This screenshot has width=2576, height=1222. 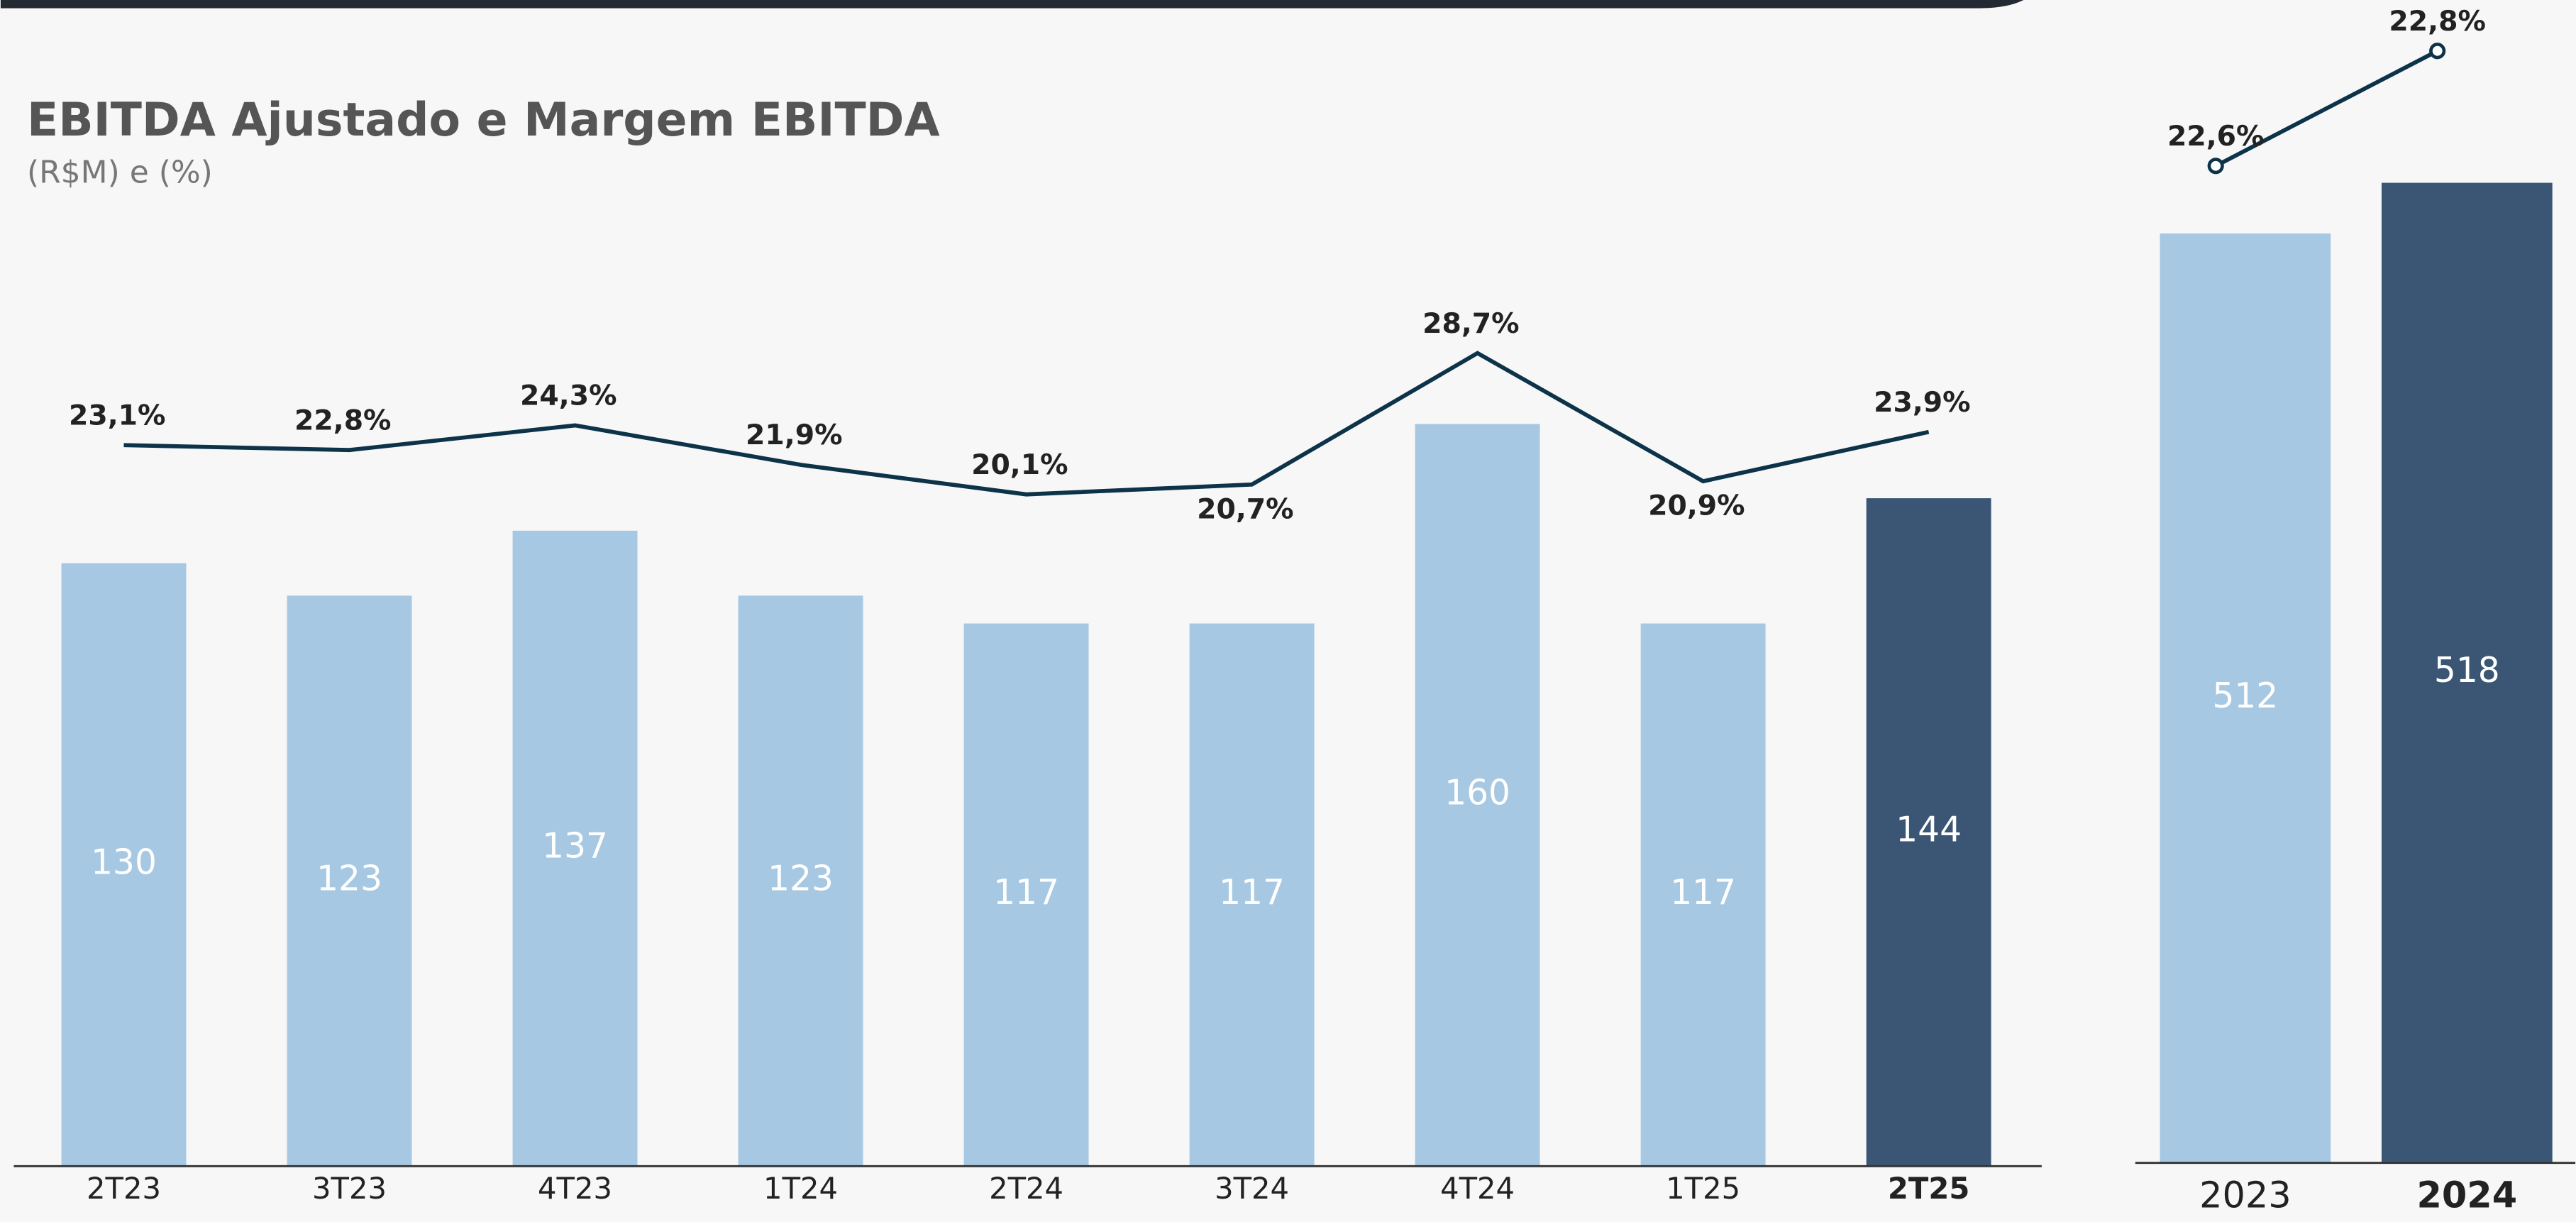 What do you see at coordinates (1252, 1189) in the screenshot?
I see `x-tick-label: 3T24` at bounding box center [1252, 1189].